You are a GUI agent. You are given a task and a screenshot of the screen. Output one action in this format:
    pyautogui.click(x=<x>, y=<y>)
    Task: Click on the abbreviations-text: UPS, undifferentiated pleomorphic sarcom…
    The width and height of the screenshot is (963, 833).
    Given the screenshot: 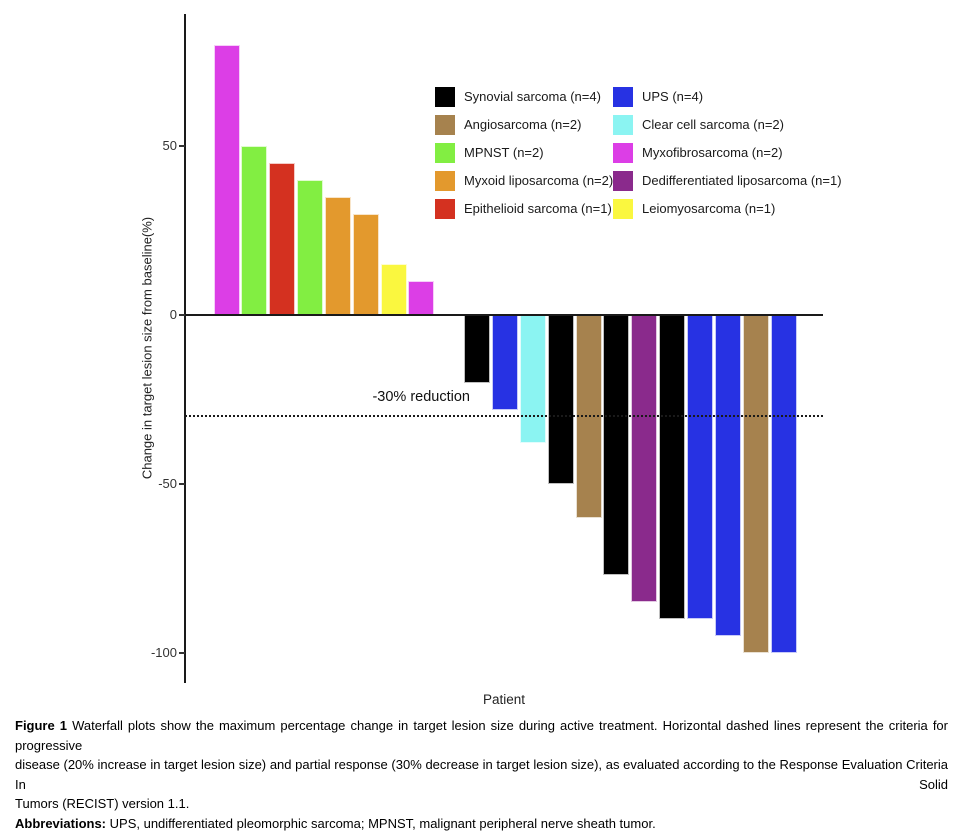 What is the action you would take?
    pyautogui.click(x=383, y=823)
    